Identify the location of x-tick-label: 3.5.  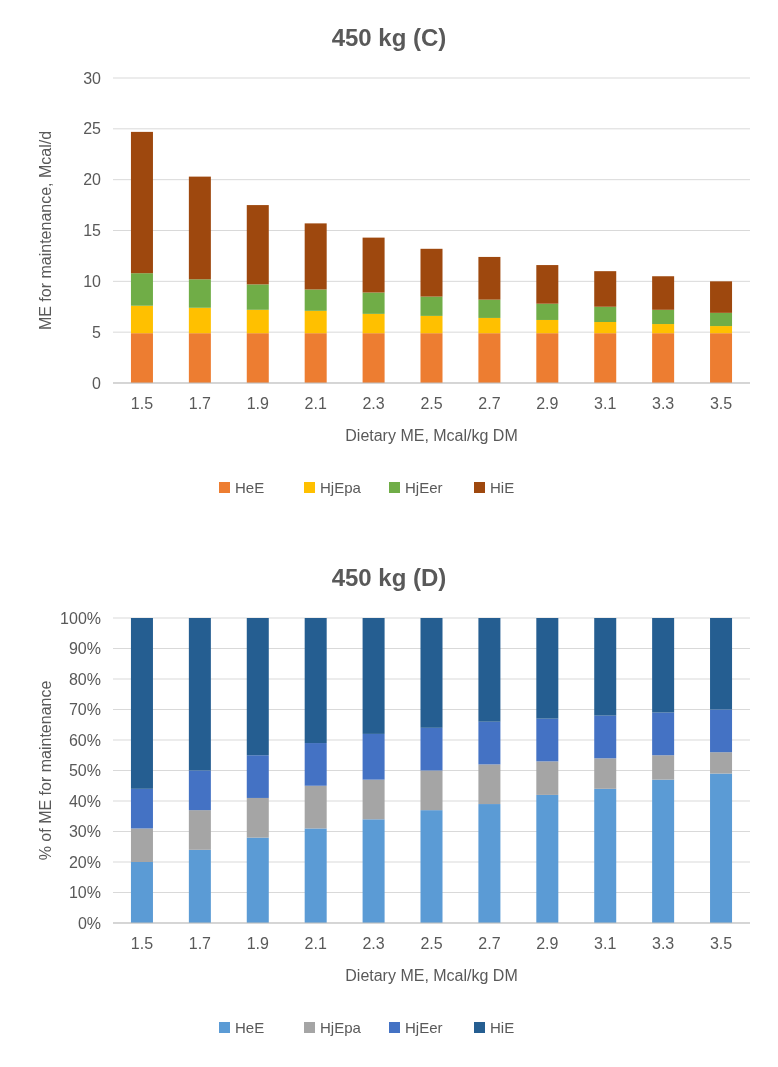
(721, 943).